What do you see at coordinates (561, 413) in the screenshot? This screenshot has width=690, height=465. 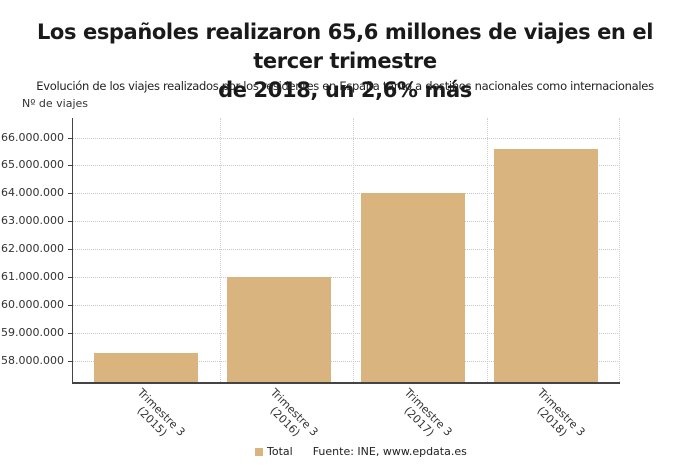 I see `x-tick-label: Trimestre 3 (2018)` at bounding box center [561, 413].